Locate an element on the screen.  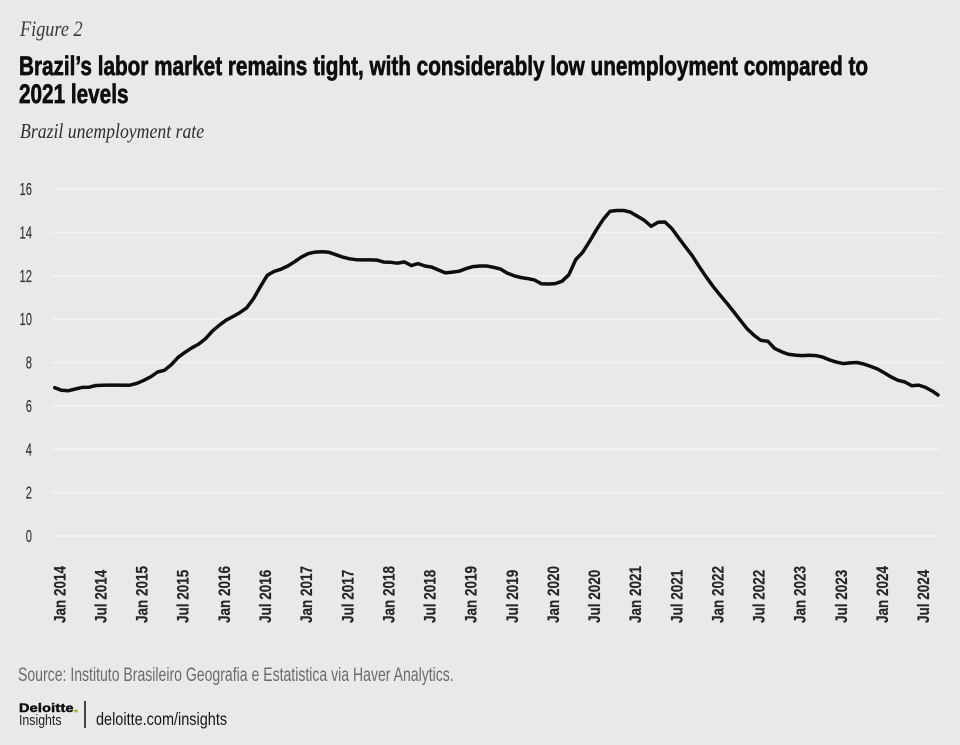
svg-text: Jul 2016 is located at coordinates (266, 596).